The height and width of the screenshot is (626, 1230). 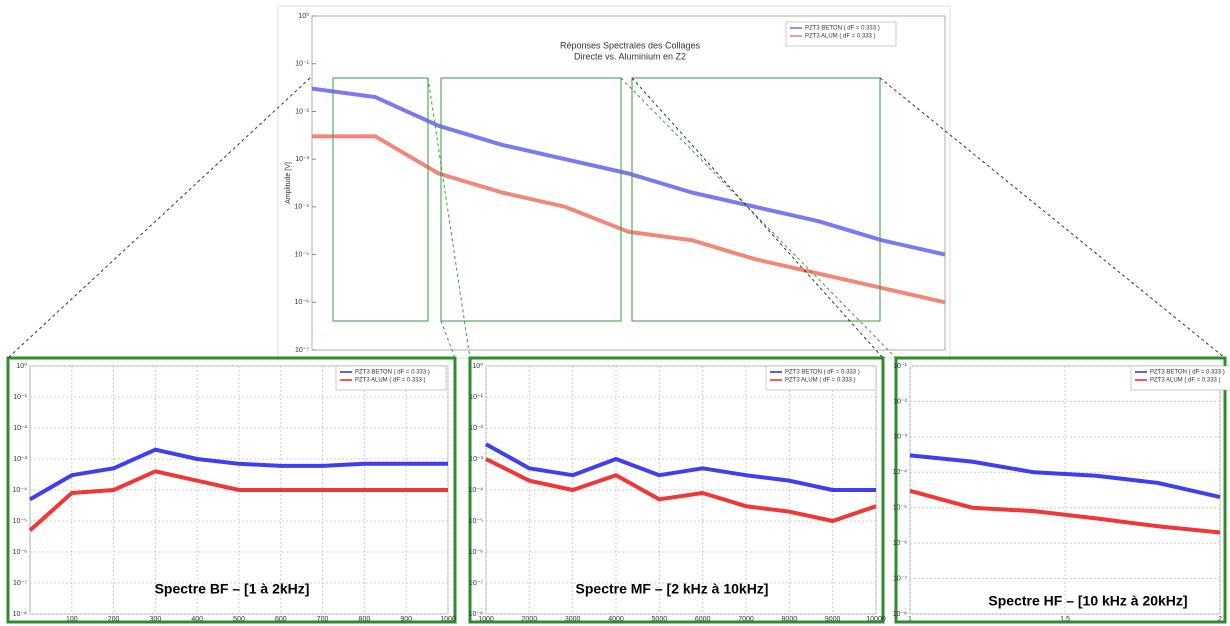 What do you see at coordinates (365, 619) in the screenshot?
I see `x-tick-label: 800` at bounding box center [365, 619].